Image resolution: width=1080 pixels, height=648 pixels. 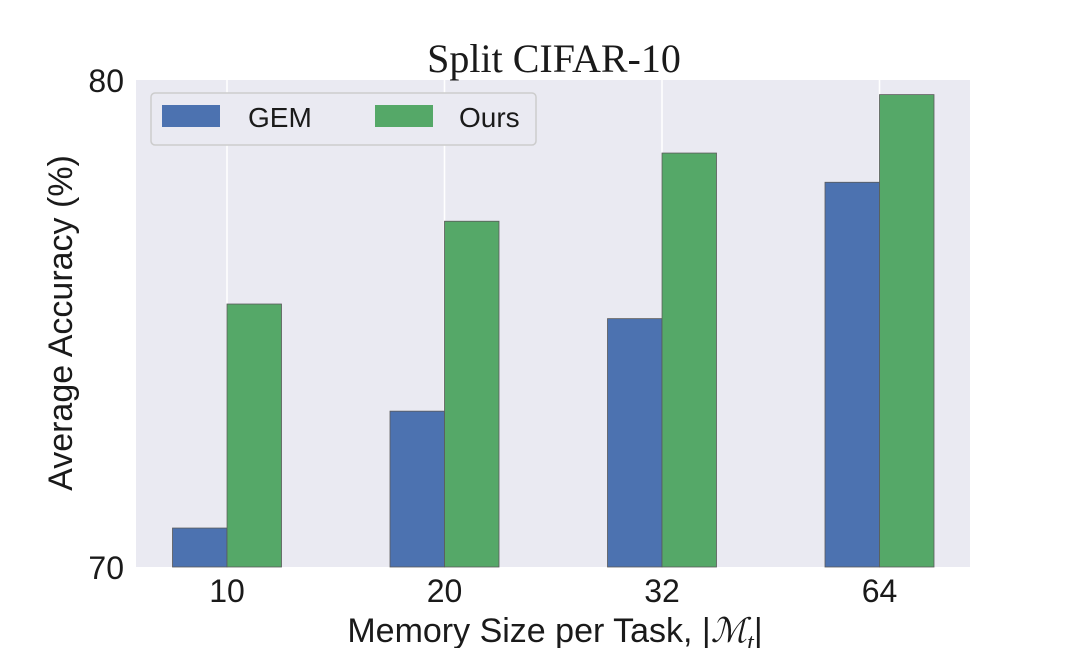 I want to click on legend-label-ours: Ours, so click(x=489, y=117).